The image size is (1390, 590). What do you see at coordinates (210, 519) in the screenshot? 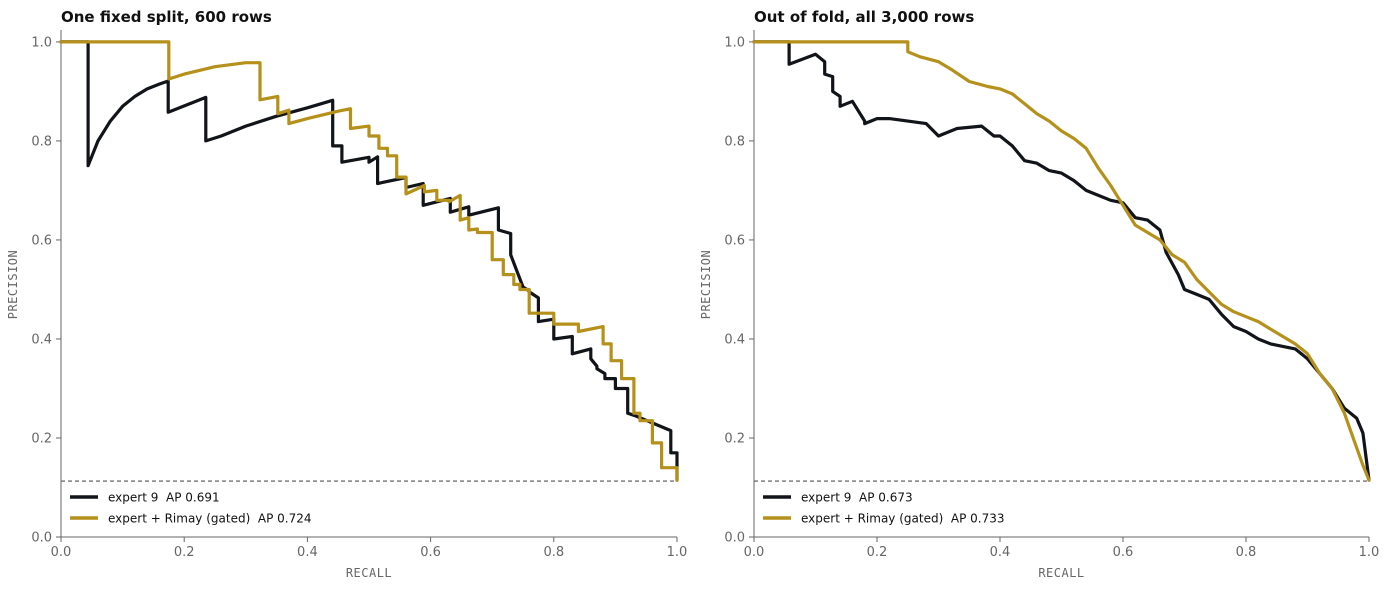
I see `legend-label: expert + Rimay (gated) AP 0.724` at bounding box center [210, 519].